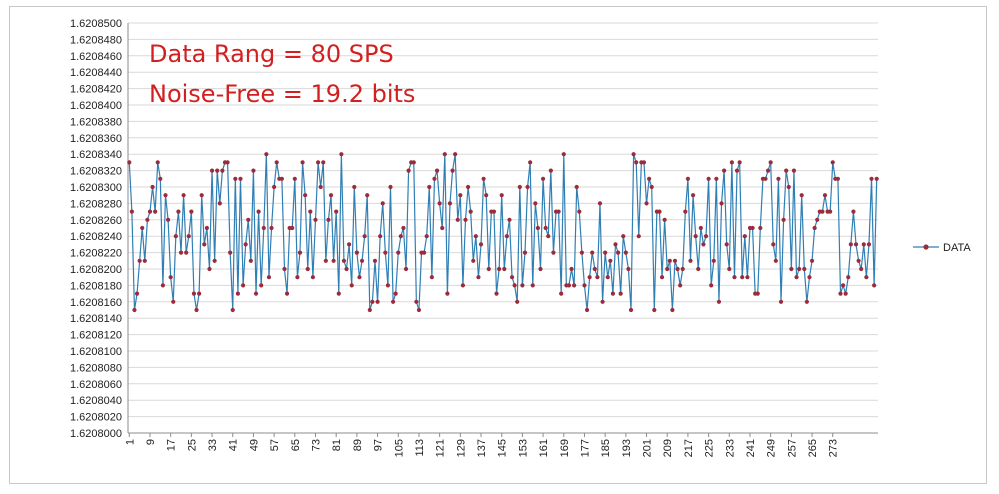 The height and width of the screenshot is (494, 999). What do you see at coordinates (317, 445) in the screenshot?
I see `x-tick-label: 73` at bounding box center [317, 445].